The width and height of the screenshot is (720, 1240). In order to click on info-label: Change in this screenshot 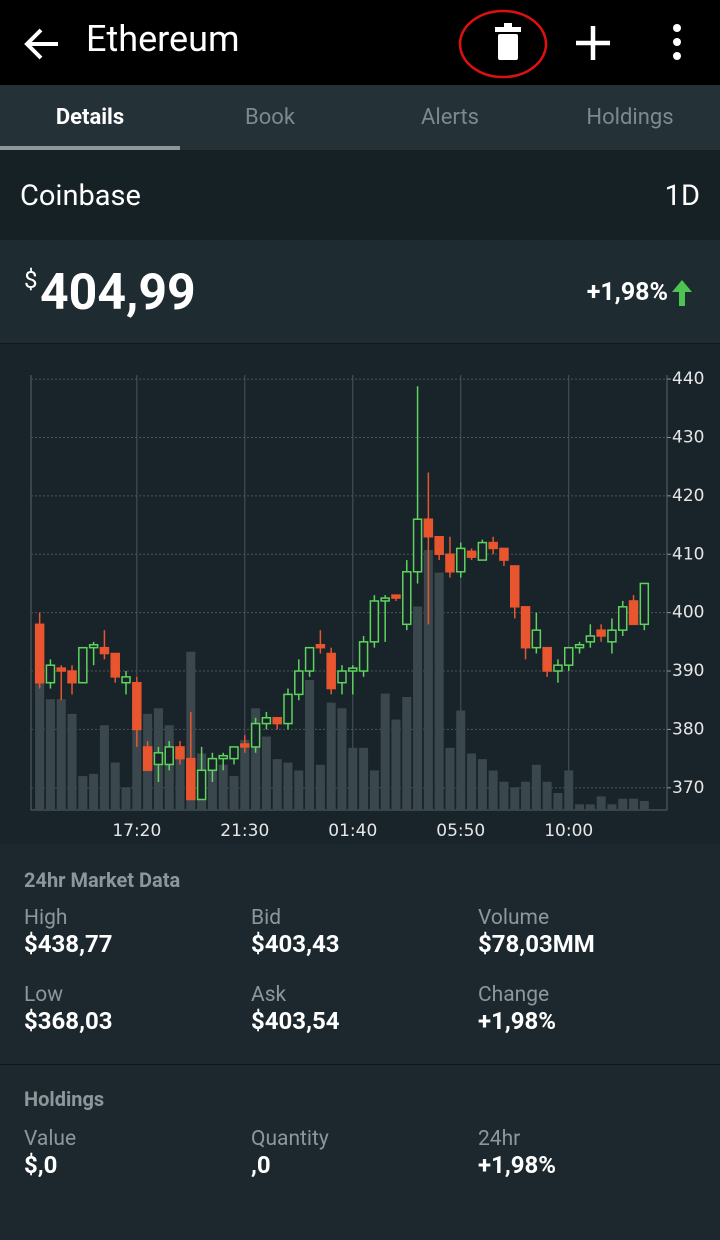, I will do `click(514, 995)`.